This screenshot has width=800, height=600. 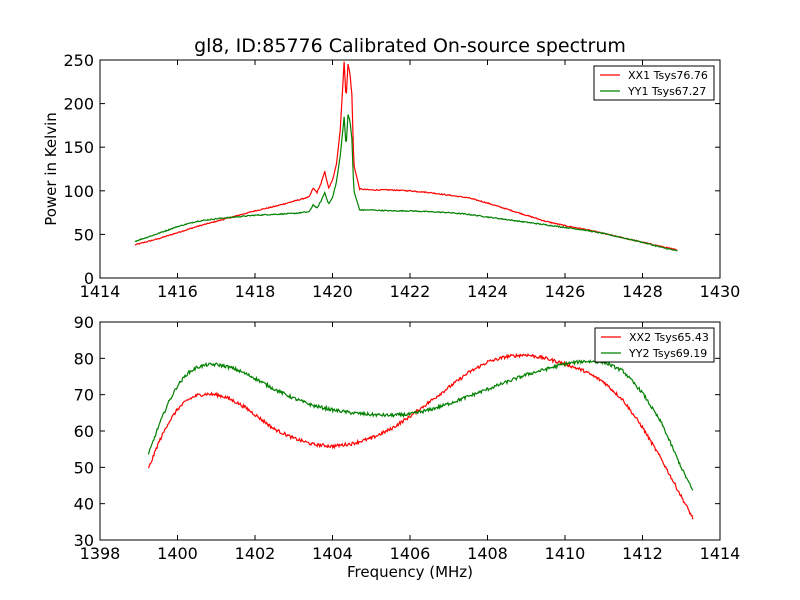 I want to click on legend: XX2 Tsys65.43 YY2 Tsys69.19, so click(x=654, y=345).